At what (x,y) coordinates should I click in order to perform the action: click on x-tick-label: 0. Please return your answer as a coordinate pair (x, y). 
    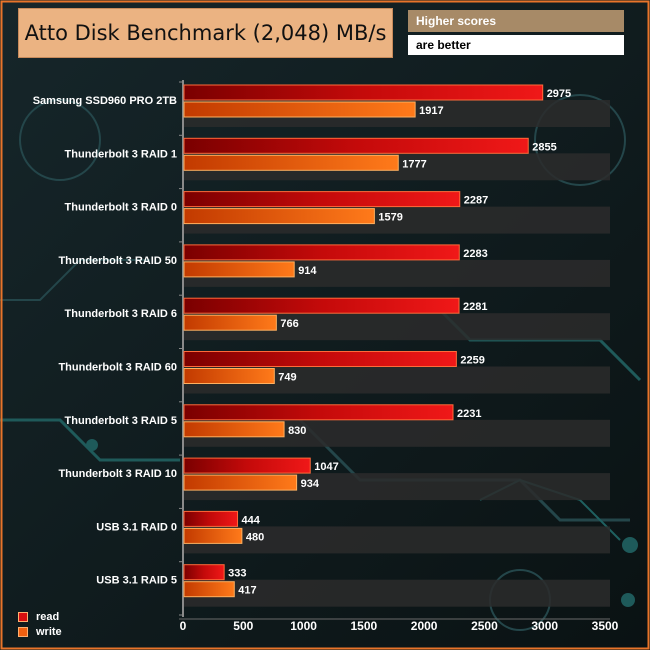
    Looking at the image, I should click on (183, 626).